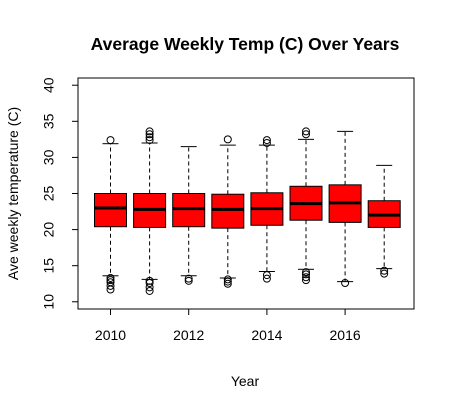 Image resolution: width=457 pixels, height=409 pixels. I want to click on chart-title: Average Weekly Temp (C) Over Years, so click(245, 44).